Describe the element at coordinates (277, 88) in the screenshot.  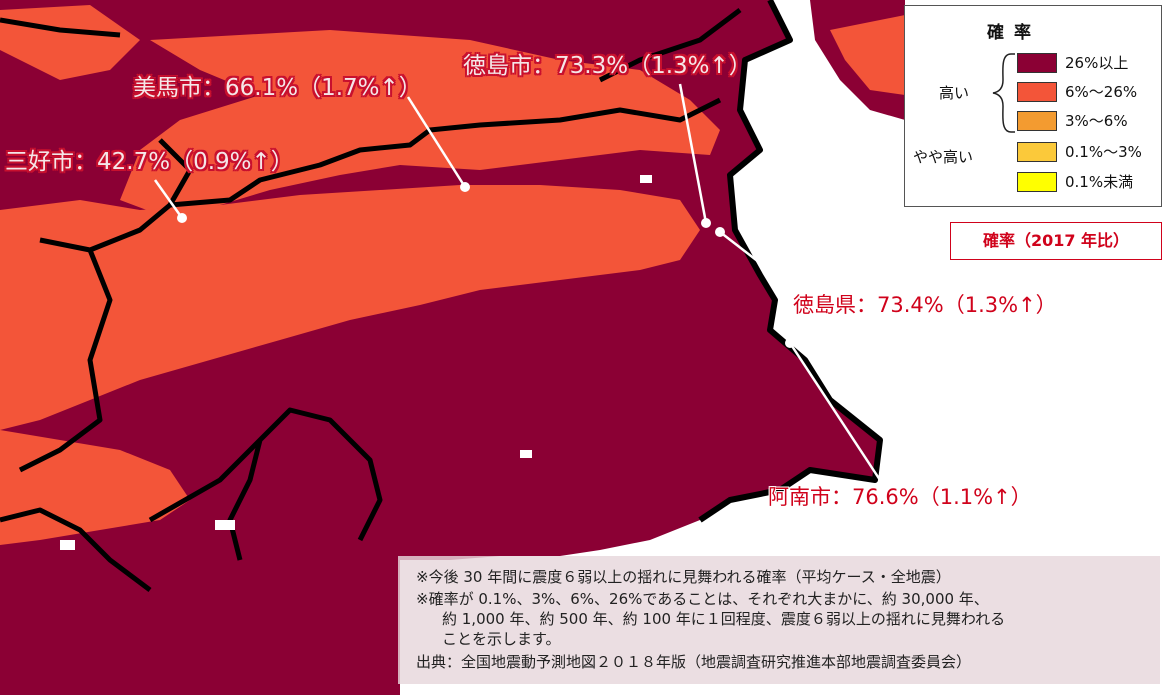
I see `label-mima-city: 美馬市：66.1%（1.7%↑）` at that location.